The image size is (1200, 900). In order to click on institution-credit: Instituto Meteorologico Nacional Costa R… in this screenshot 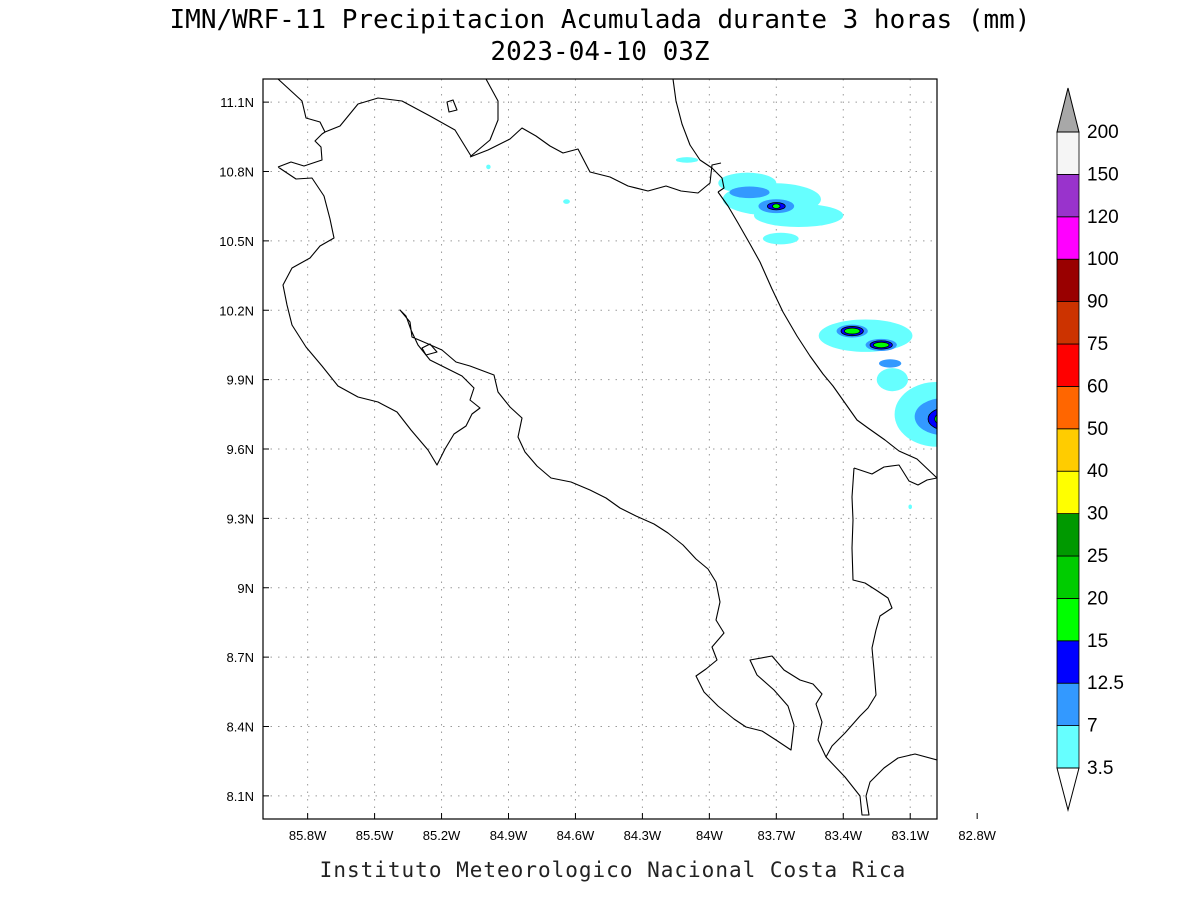, I will do `click(613, 870)`.